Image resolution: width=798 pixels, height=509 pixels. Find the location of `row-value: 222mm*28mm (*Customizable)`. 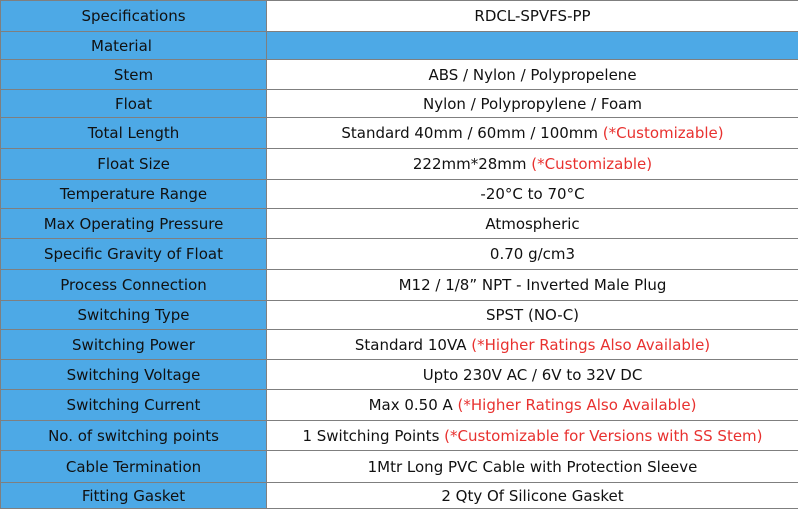

row-value: 222mm*28mm (*Customizable) is located at coordinates (532, 164).